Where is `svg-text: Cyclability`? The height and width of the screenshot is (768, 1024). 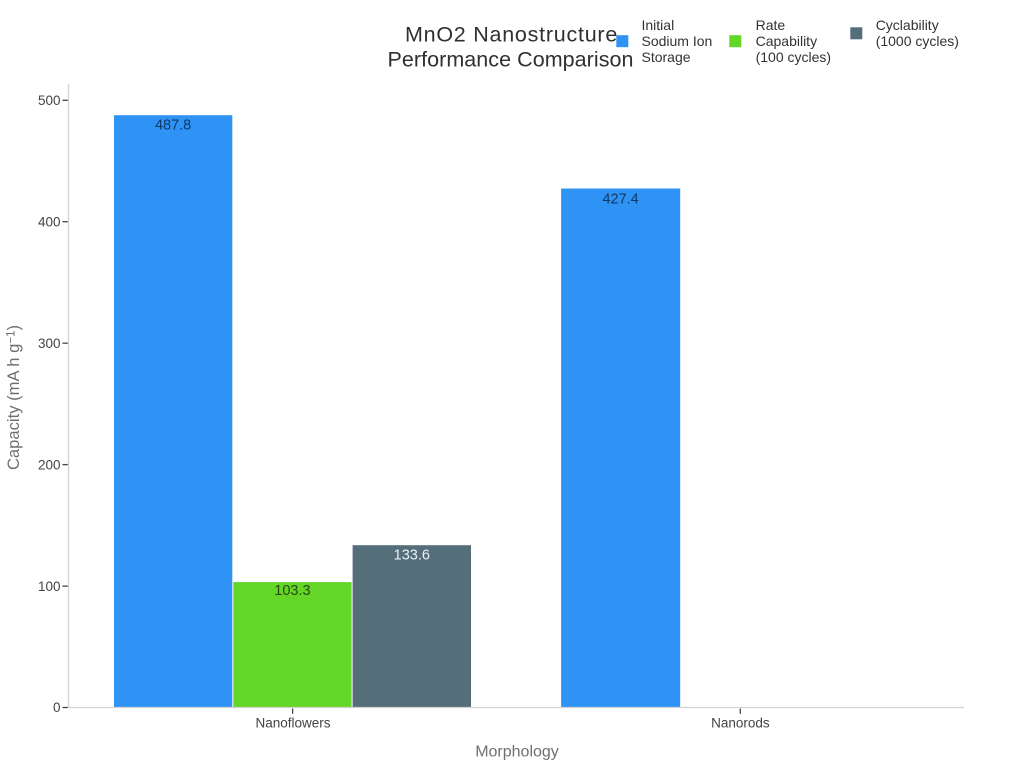 svg-text: Cyclability is located at coordinates (907, 25).